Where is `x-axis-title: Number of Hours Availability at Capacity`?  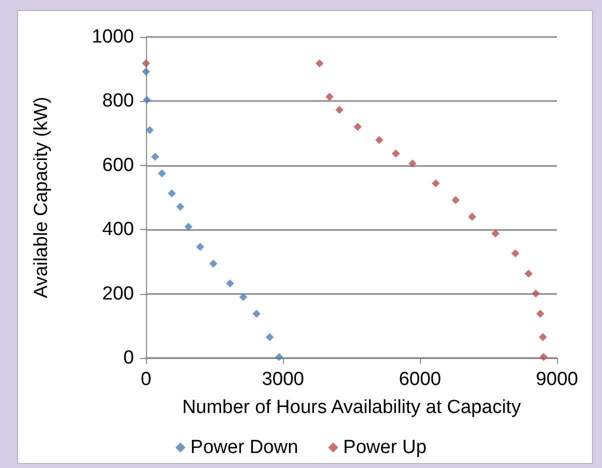 x-axis-title: Number of Hours Availability at Capacity is located at coordinates (352, 407).